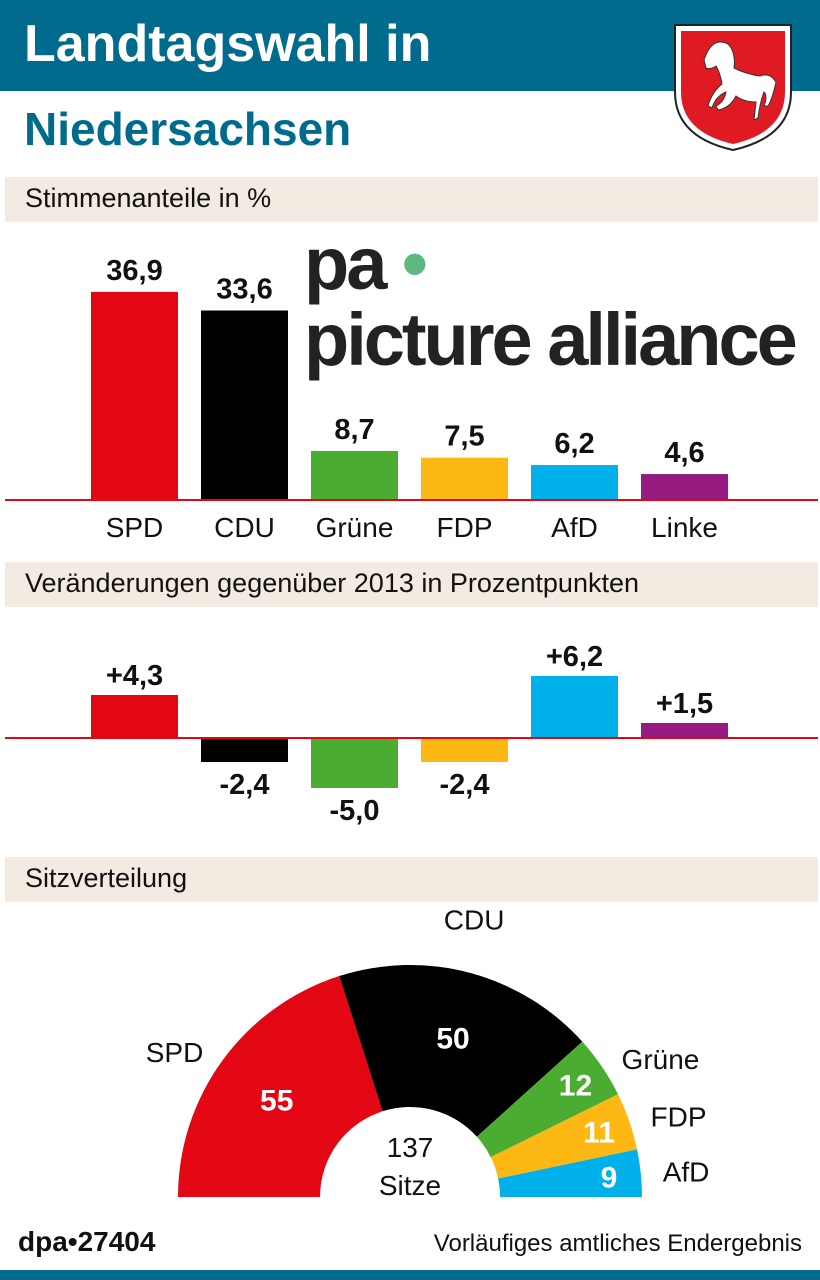 The height and width of the screenshot is (1280, 820). What do you see at coordinates (684, 730) in the screenshot?
I see `change-bar-linke` at bounding box center [684, 730].